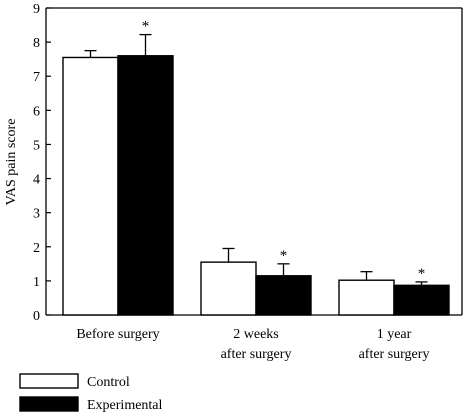 The height and width of the screenshot is (416, 464). Describe the element at coordinates (49, 404) in the screenshot. I see `legend-swatch-experimental` at that location.